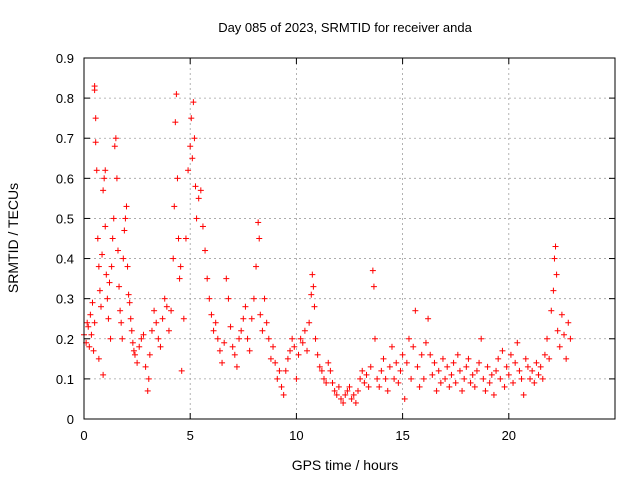  What do you see at coordinates (83, 435) in the screenshot?
I see `x-tick-label: 0` at bounding box center [83, 435].